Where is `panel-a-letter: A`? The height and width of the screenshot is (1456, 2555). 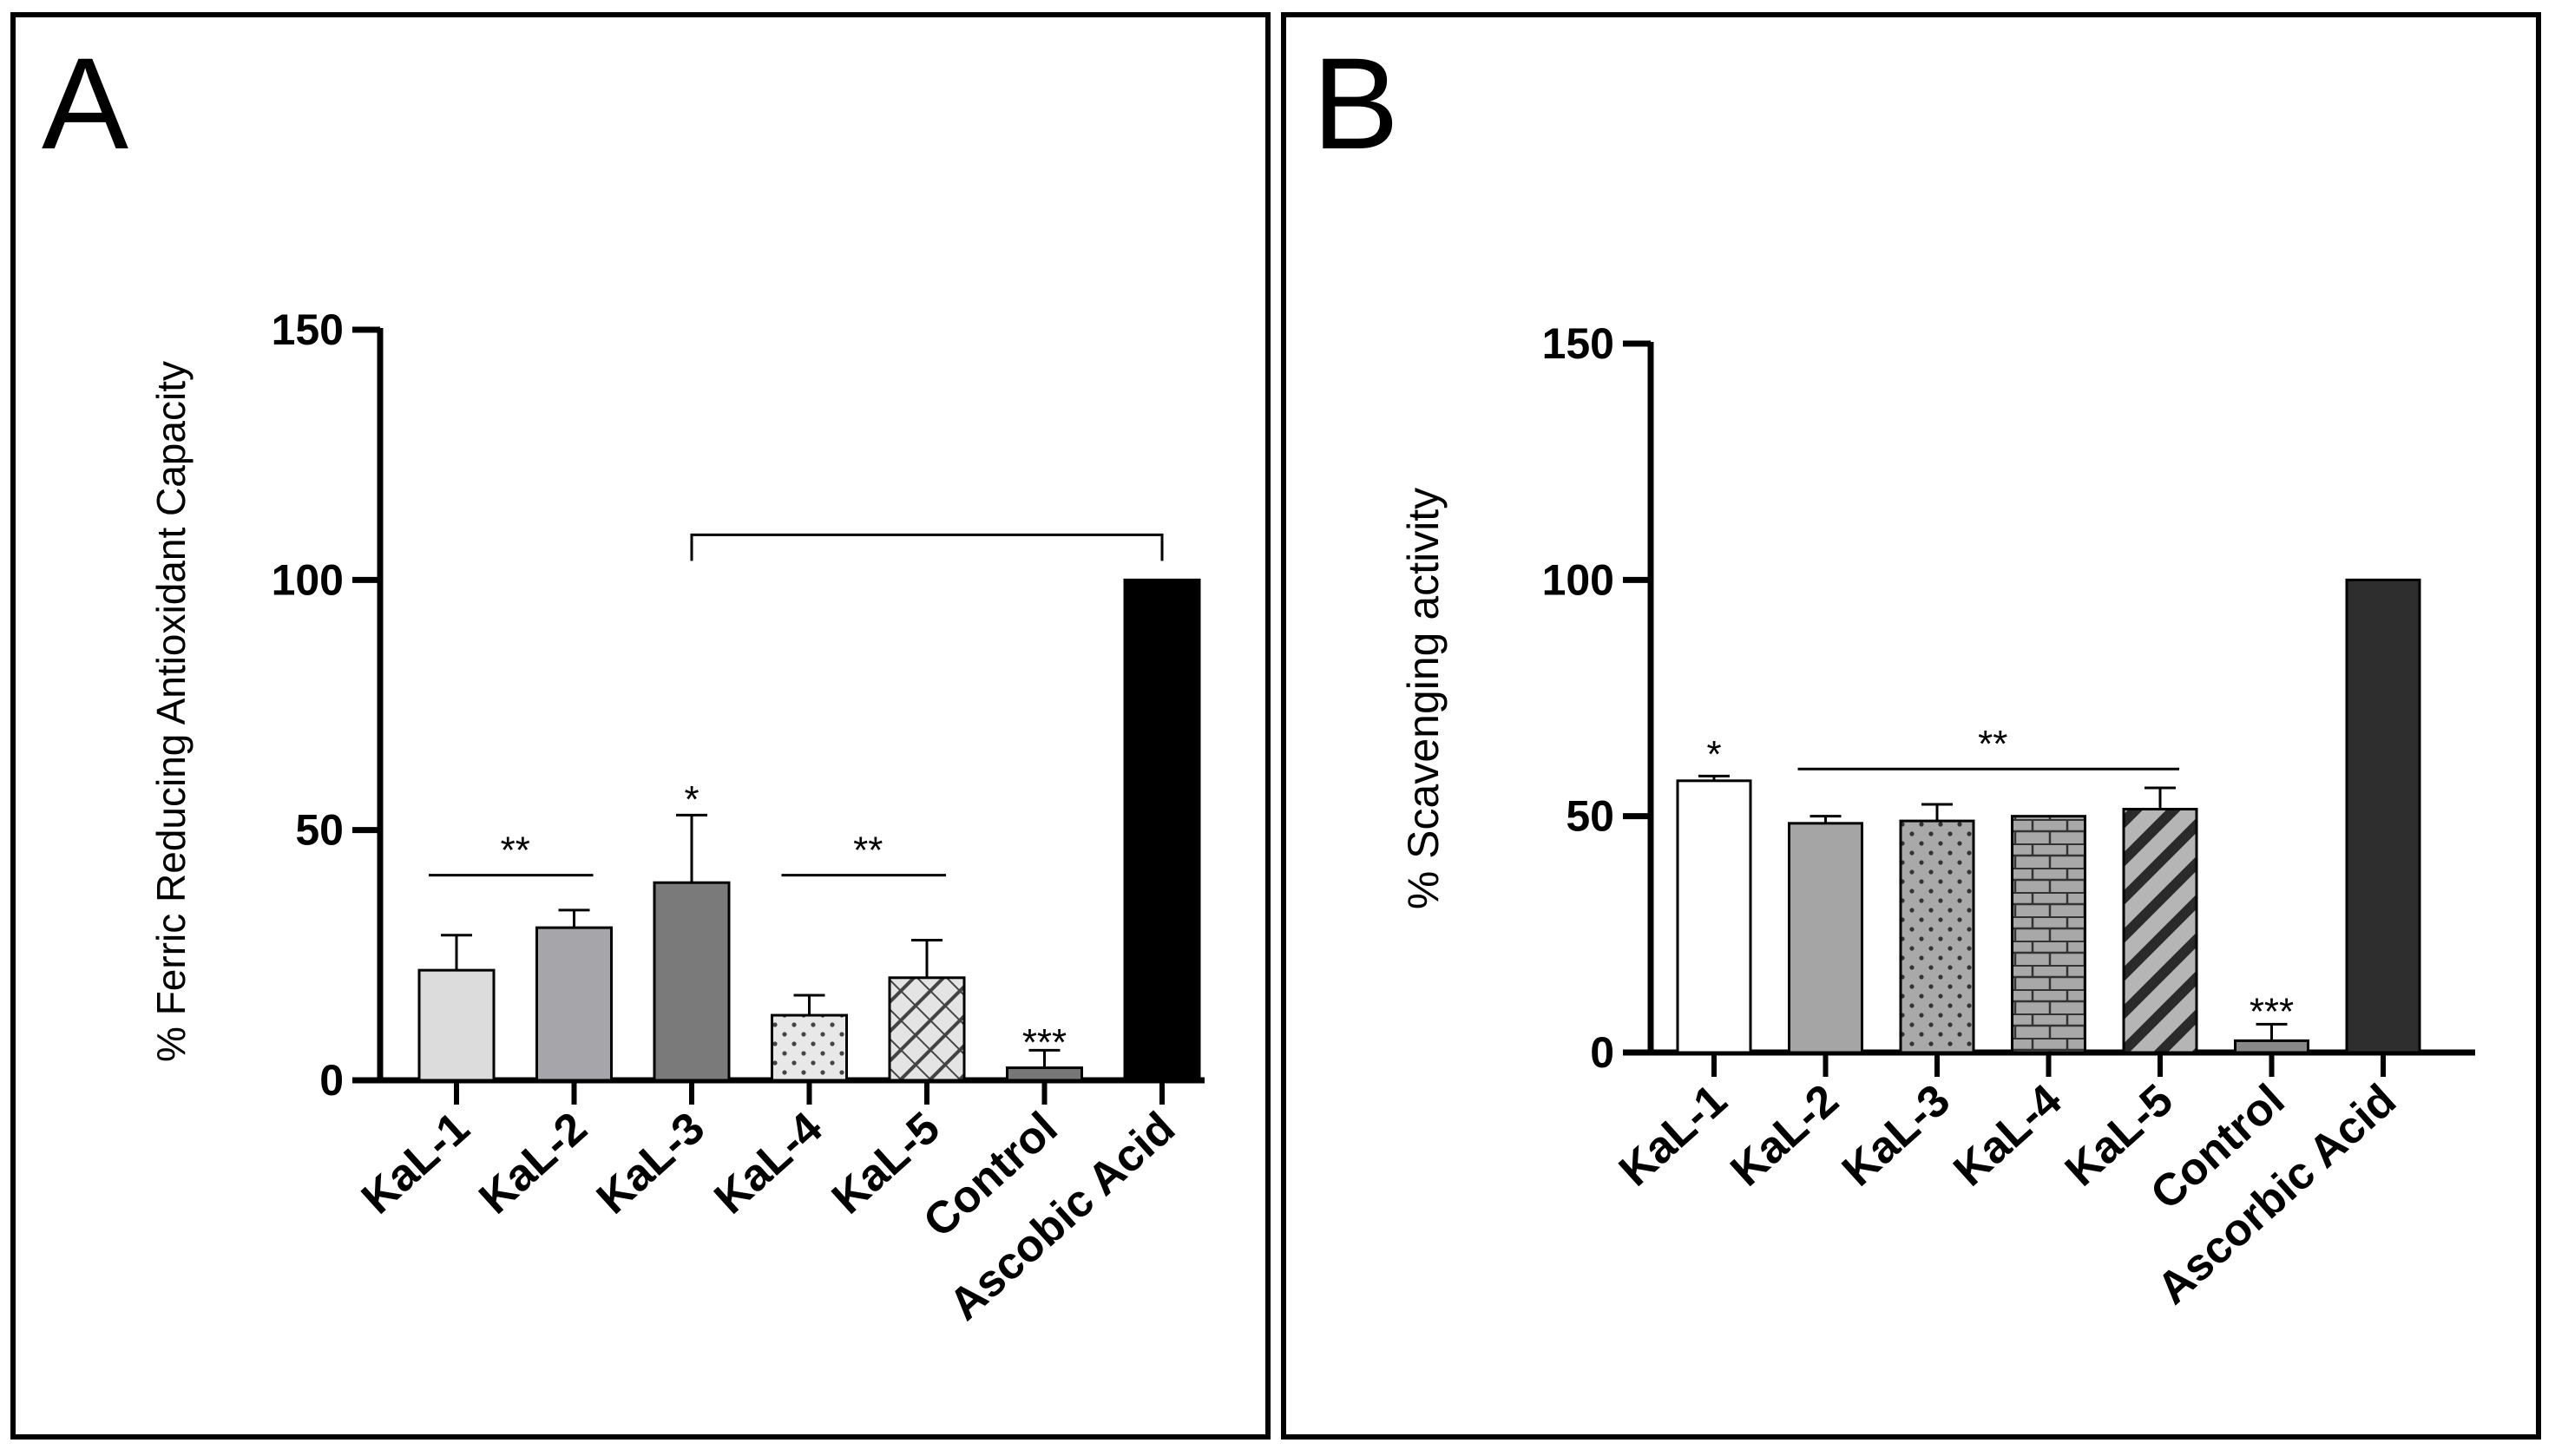 panel-a-letter: A is located at coordinates (85, 103).